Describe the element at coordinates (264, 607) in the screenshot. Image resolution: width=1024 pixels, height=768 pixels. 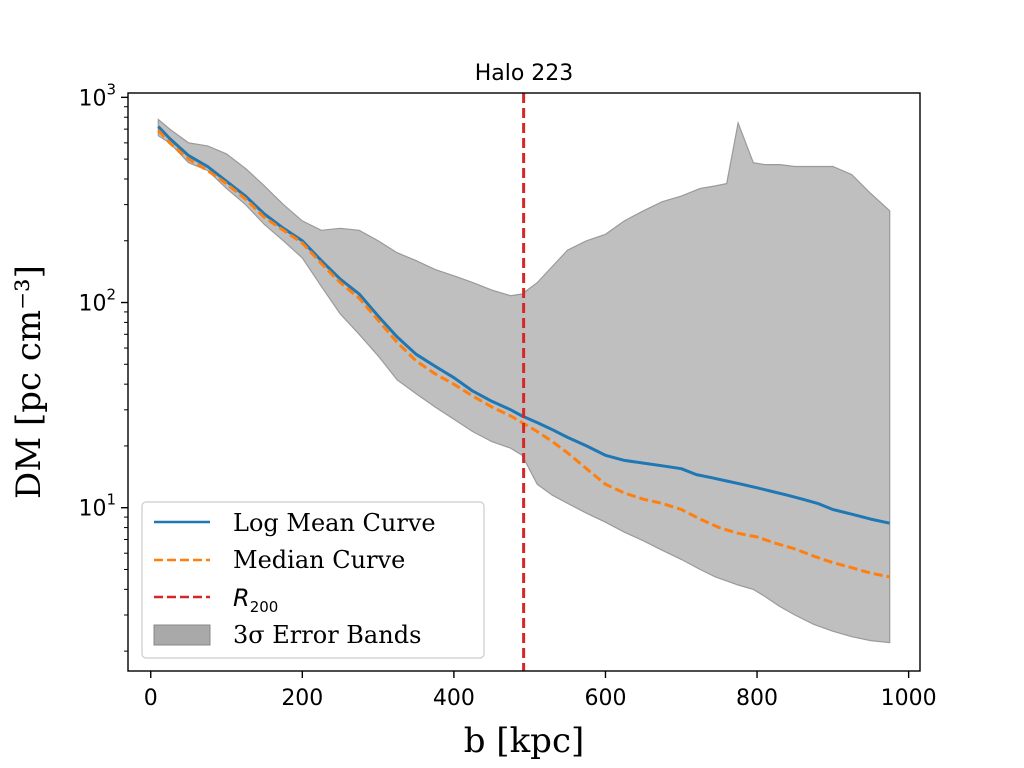
I see `legend-label-r200-sub: 200` at that location.